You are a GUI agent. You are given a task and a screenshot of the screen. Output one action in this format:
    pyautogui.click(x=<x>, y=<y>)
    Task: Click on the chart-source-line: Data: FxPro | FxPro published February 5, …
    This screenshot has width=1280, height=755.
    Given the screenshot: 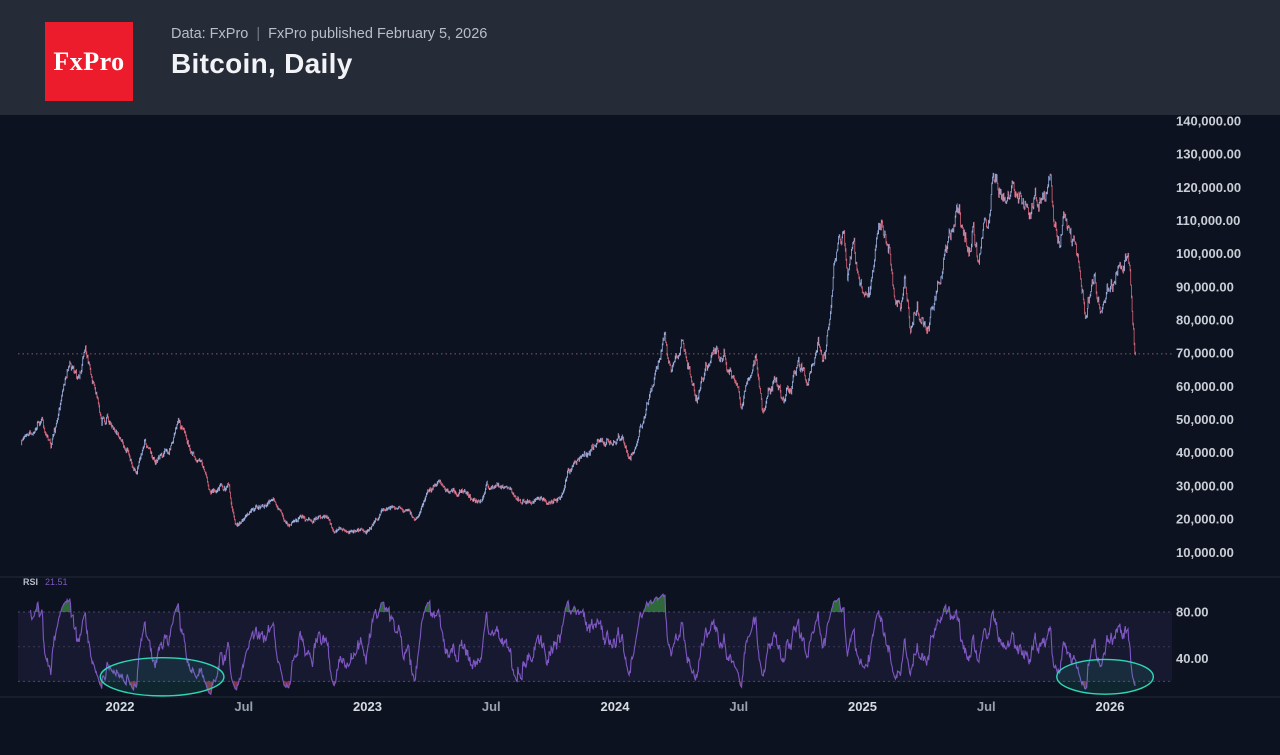 What is the action you would take?
    pyautogui.click(x=329, y=34)
    